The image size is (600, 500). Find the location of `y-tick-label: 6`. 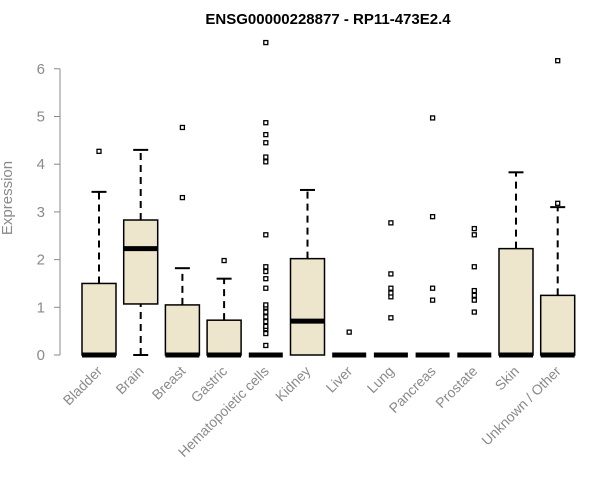

y-tick-label: 6 is located at coordinates (41, 69).